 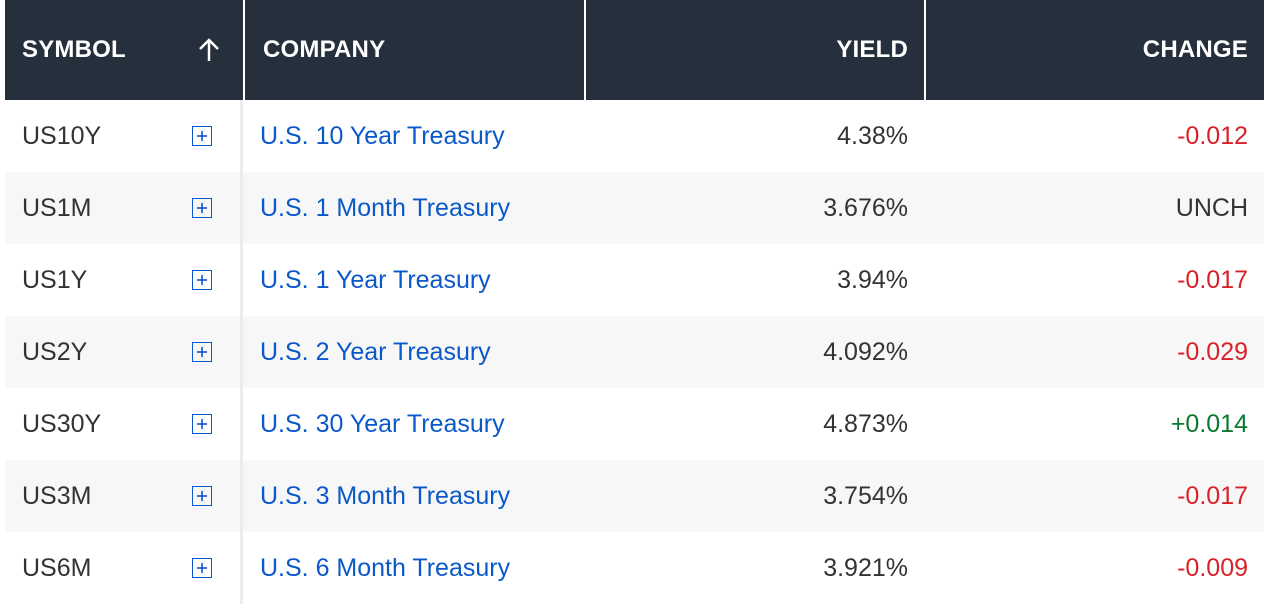 What do you see at coordinates (55, 279) in the screenshot?
I see `symbol-text: US1Y` at bounding box center [55, 279].